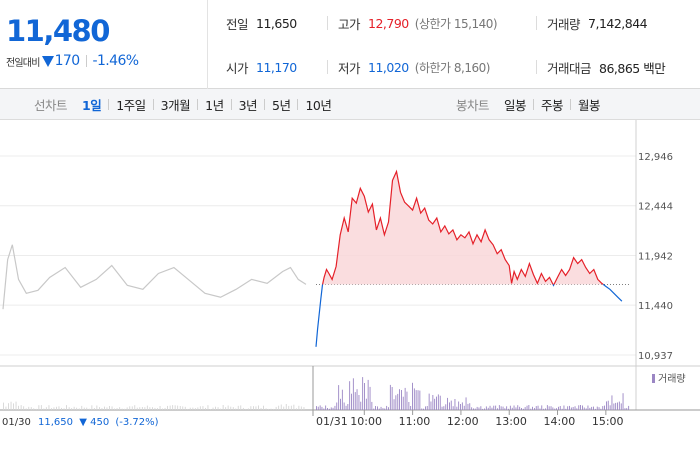 The height and width of the screenshot is (450, 700). What do you see at coordinates (116, 61) in the screenshot?
I see `change-percent: -1.46%` at bounding box center [116, 61].